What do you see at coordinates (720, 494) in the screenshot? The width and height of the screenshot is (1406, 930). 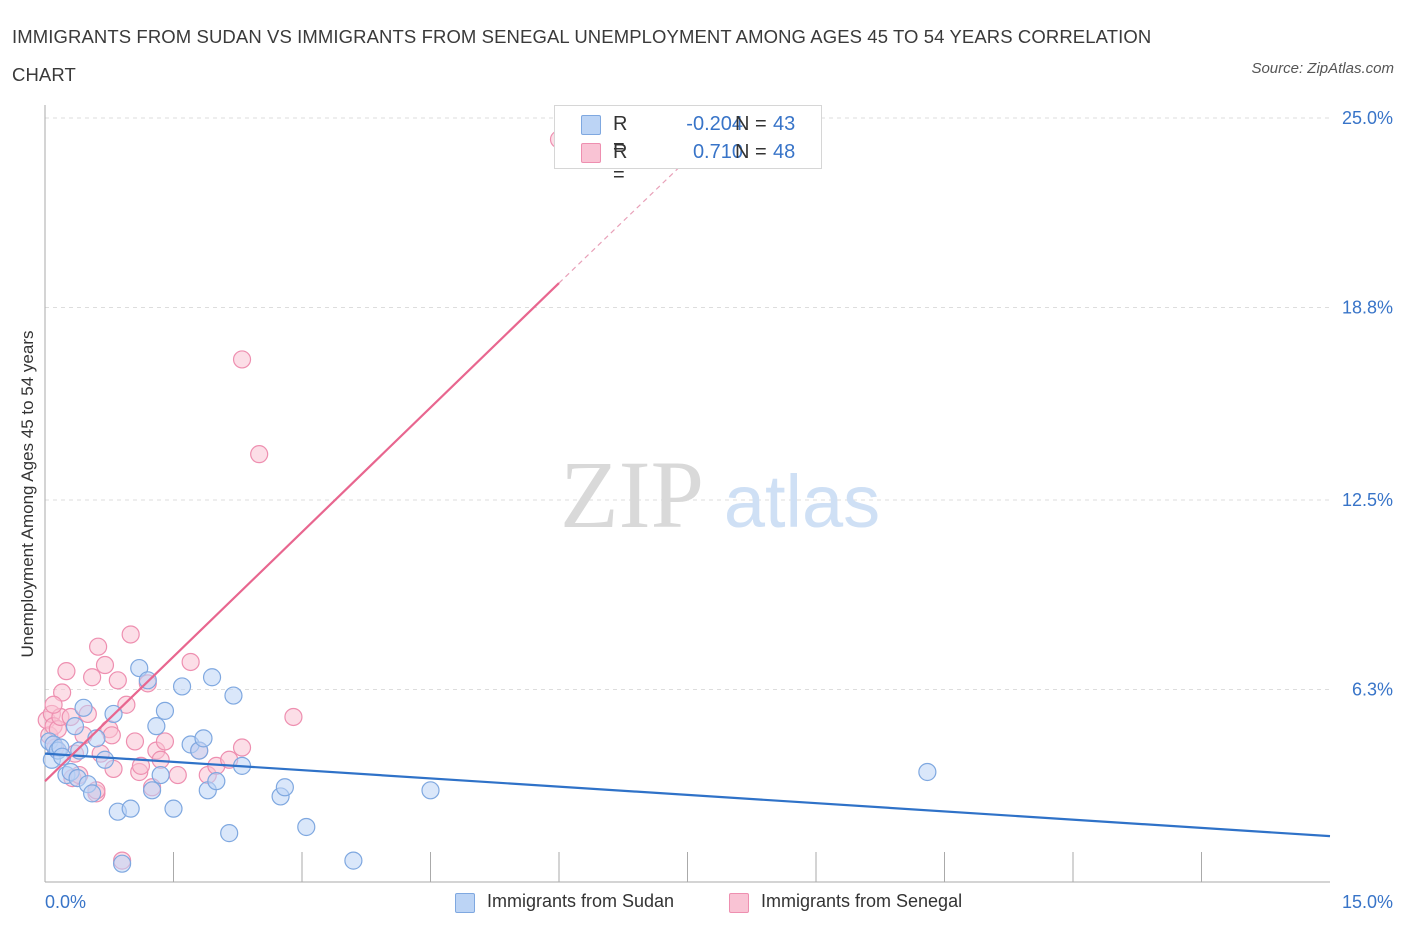 I see `watermark: ZIP atlas` at bounding box center [720, 494].